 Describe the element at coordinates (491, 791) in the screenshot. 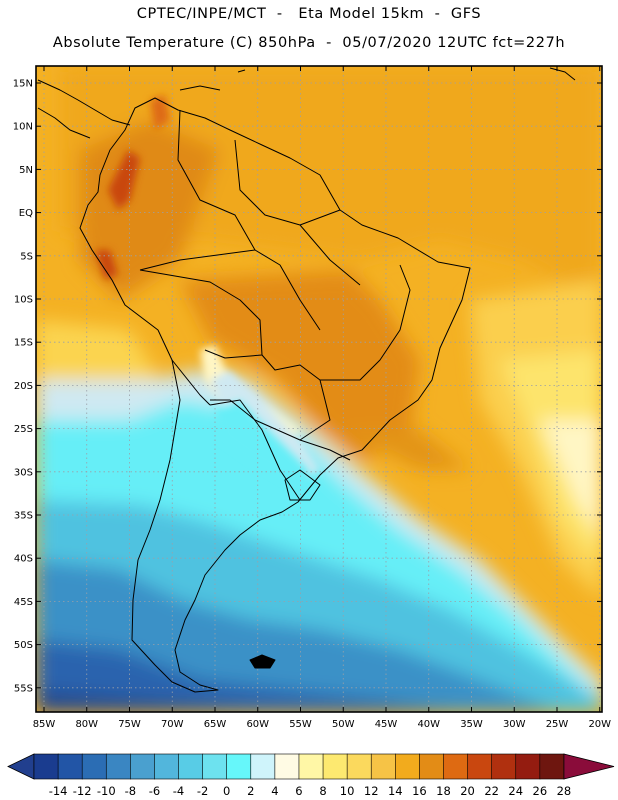

I see `colorbar-tick-label: 22` at that location.